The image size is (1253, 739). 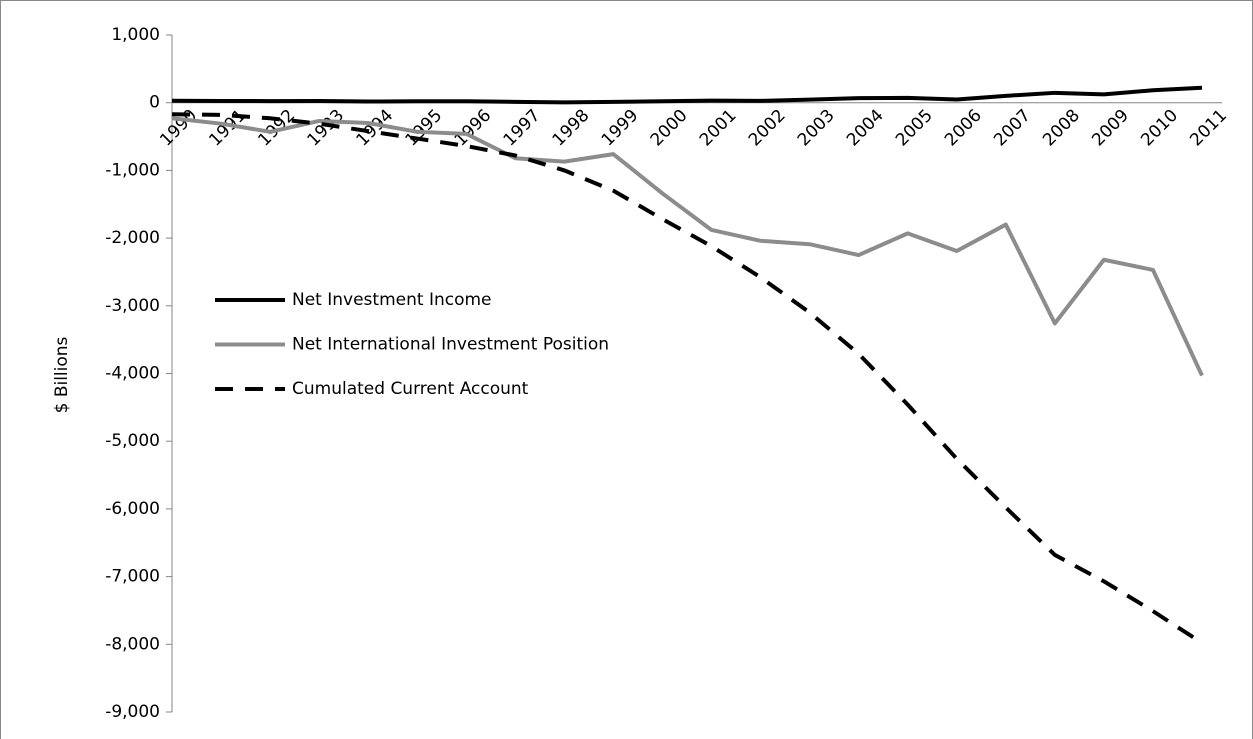 What do you see at coordinates (687, 95) in the screenshot?
I see `series-line` at bounding box center [687, 95].